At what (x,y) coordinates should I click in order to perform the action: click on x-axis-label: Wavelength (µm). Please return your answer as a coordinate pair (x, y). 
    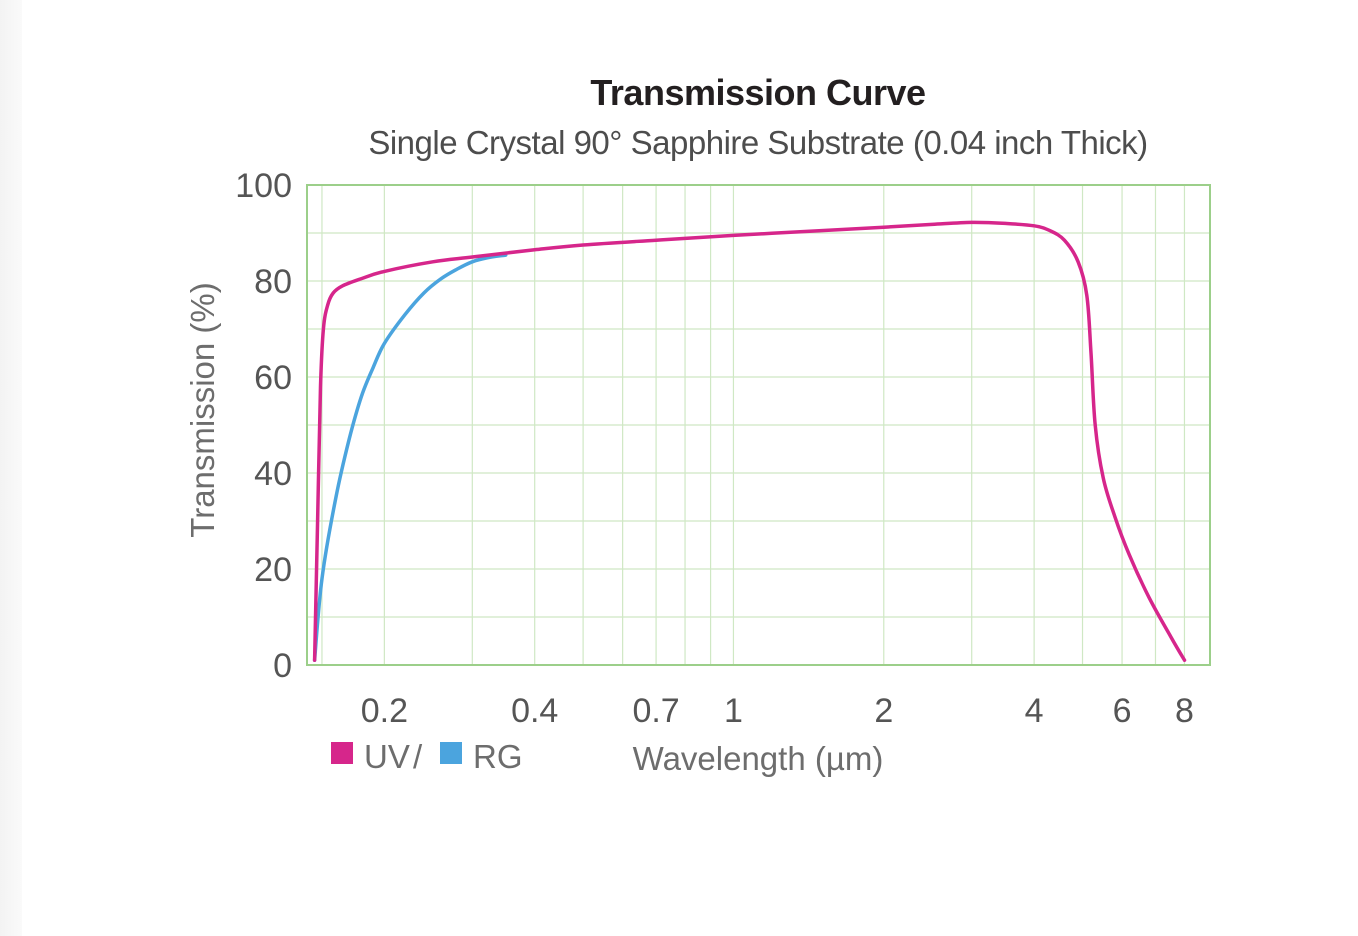
    Looking at the image, I should click on (758, 758).